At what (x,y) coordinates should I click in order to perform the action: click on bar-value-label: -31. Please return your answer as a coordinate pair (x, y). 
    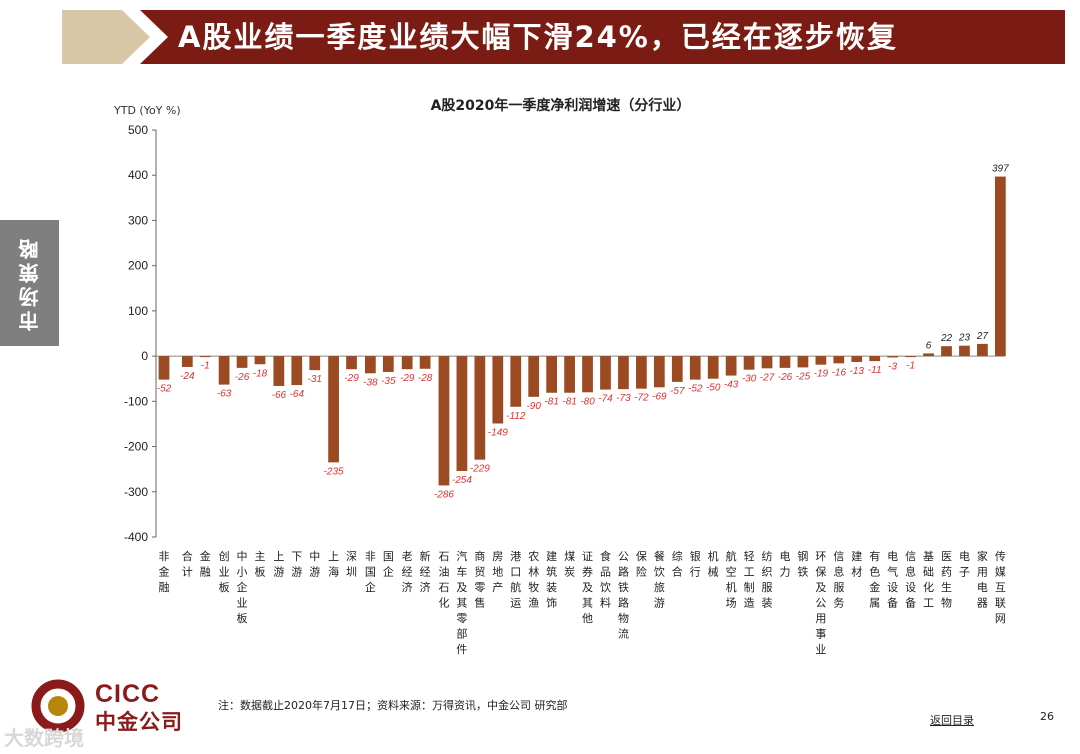
    Looking at the image, I should click on (315, 379).